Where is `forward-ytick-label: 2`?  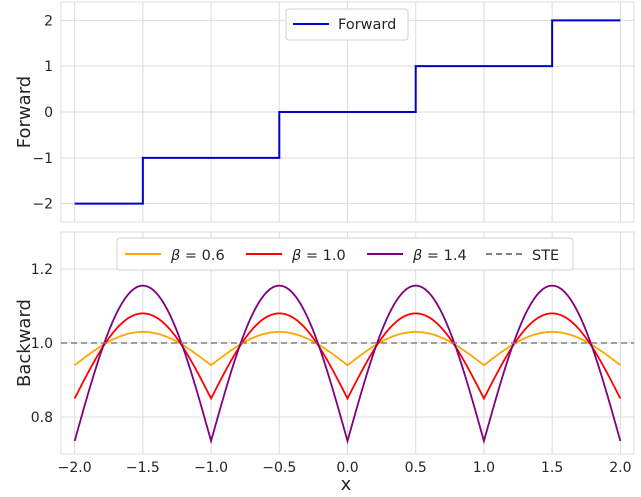 forward-ytick-label: 2 is located at coordinates (48, 21).